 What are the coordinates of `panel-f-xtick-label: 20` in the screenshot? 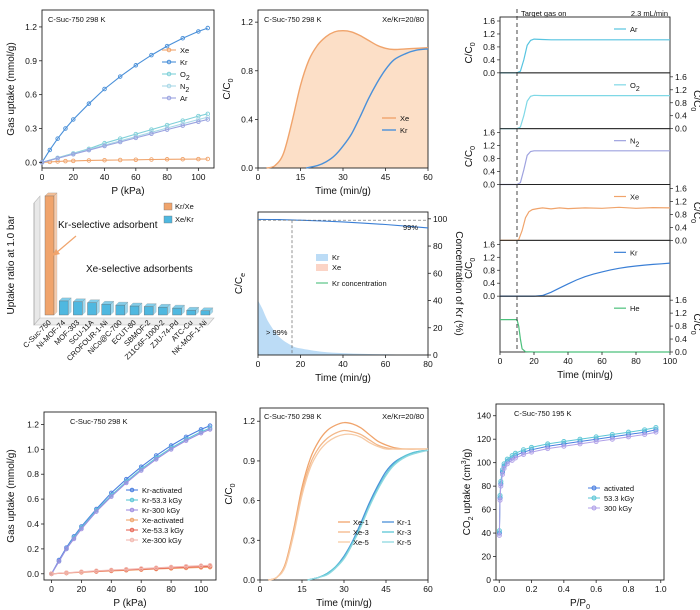 It's located at (82, 589).